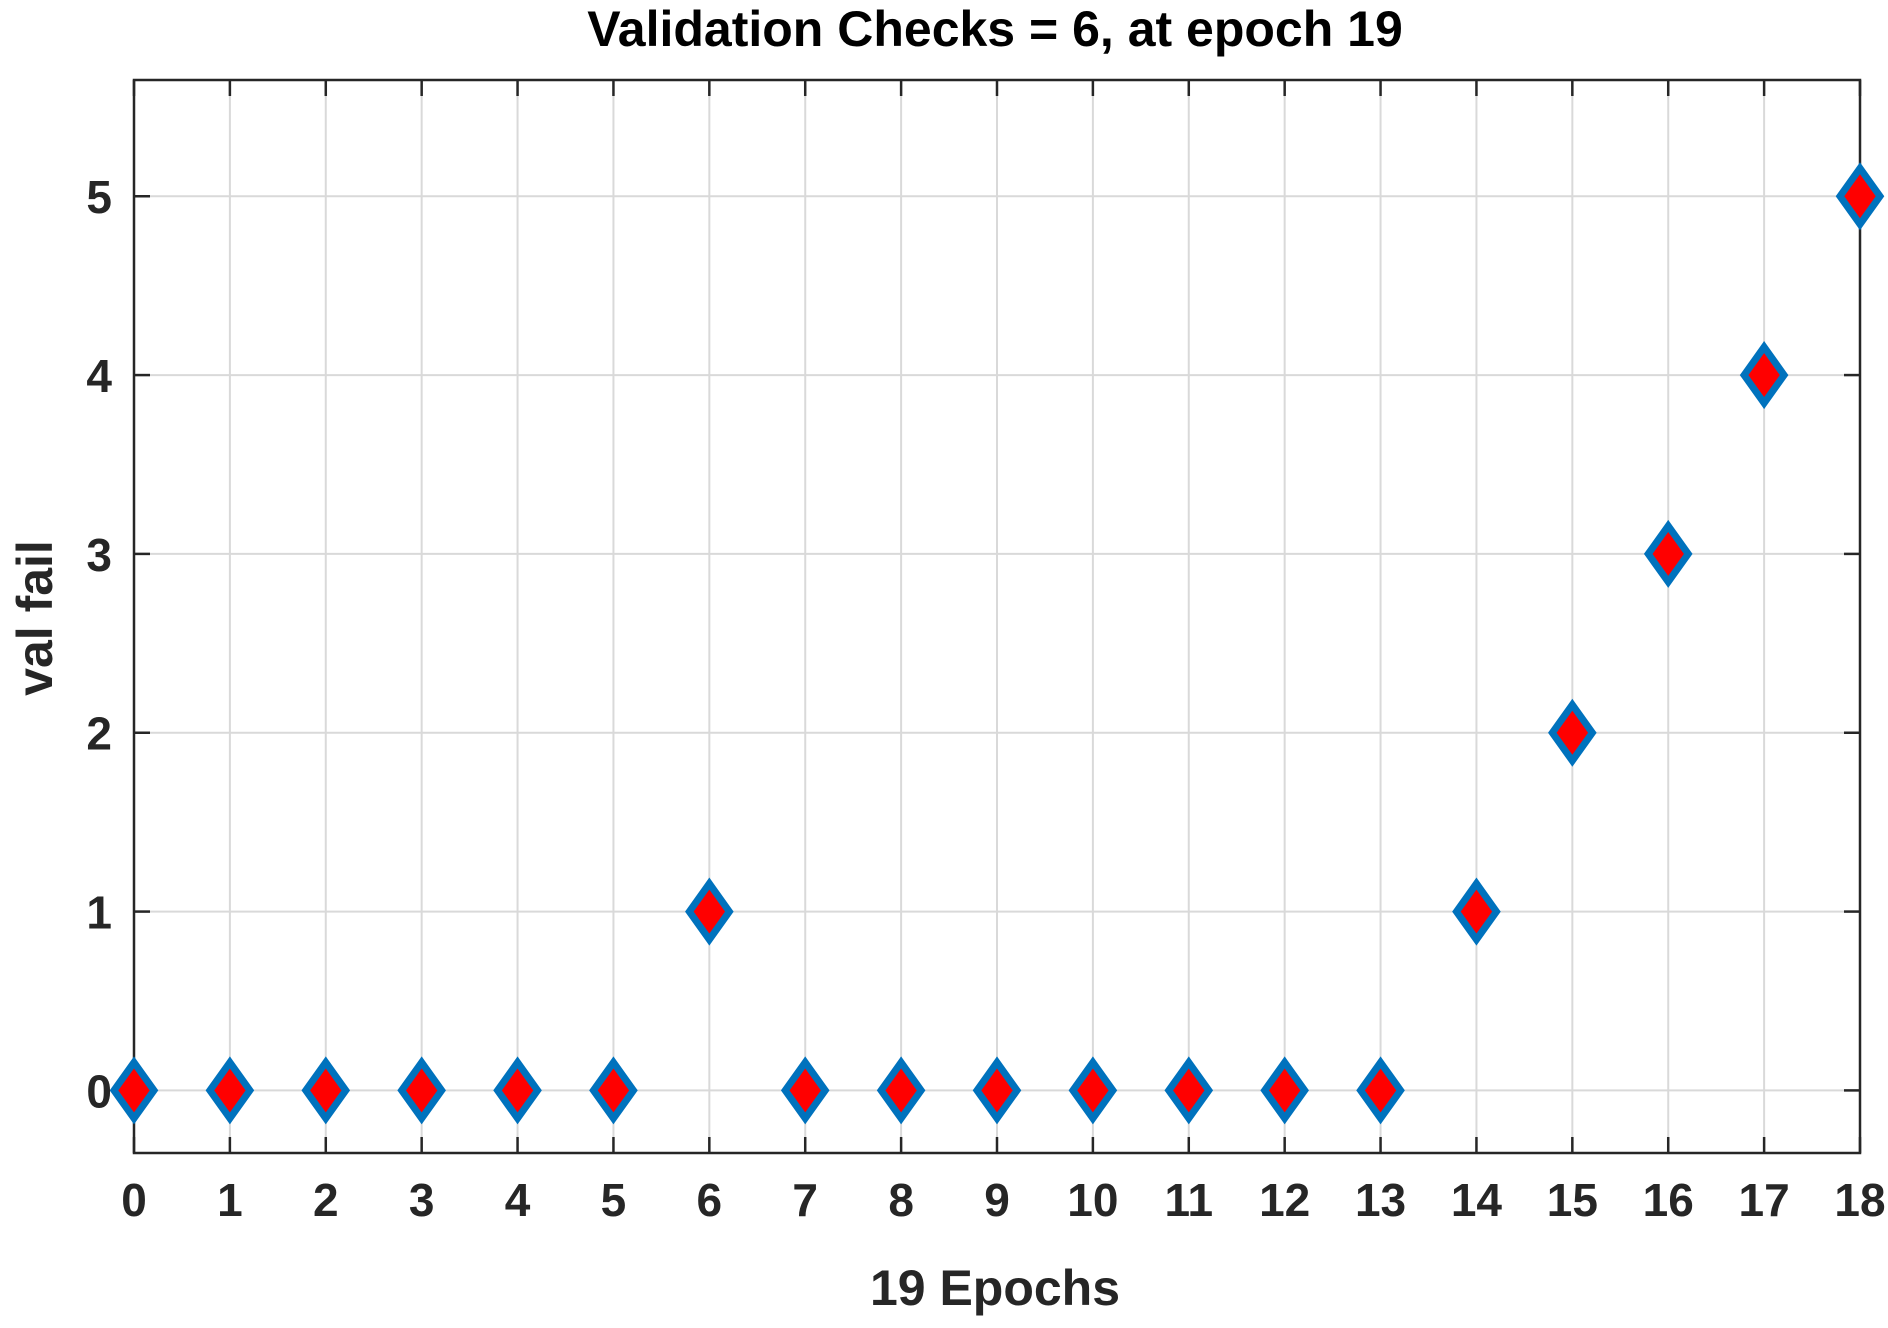 The height and width of the screenshot is (1328, 1888). What do you see at coordinates (134, 1200) in the screenshot?
I see `x-tick-label: 0` at bounding box center [134, 1200].